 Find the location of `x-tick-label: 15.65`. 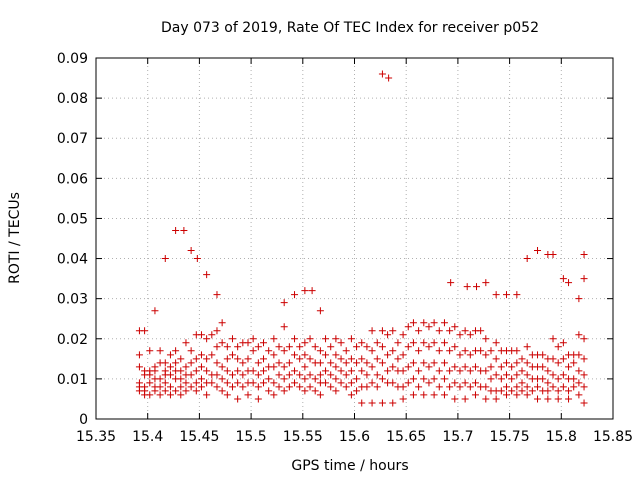

x-tick-label: 15.65 is located at coordinates (406, 437).